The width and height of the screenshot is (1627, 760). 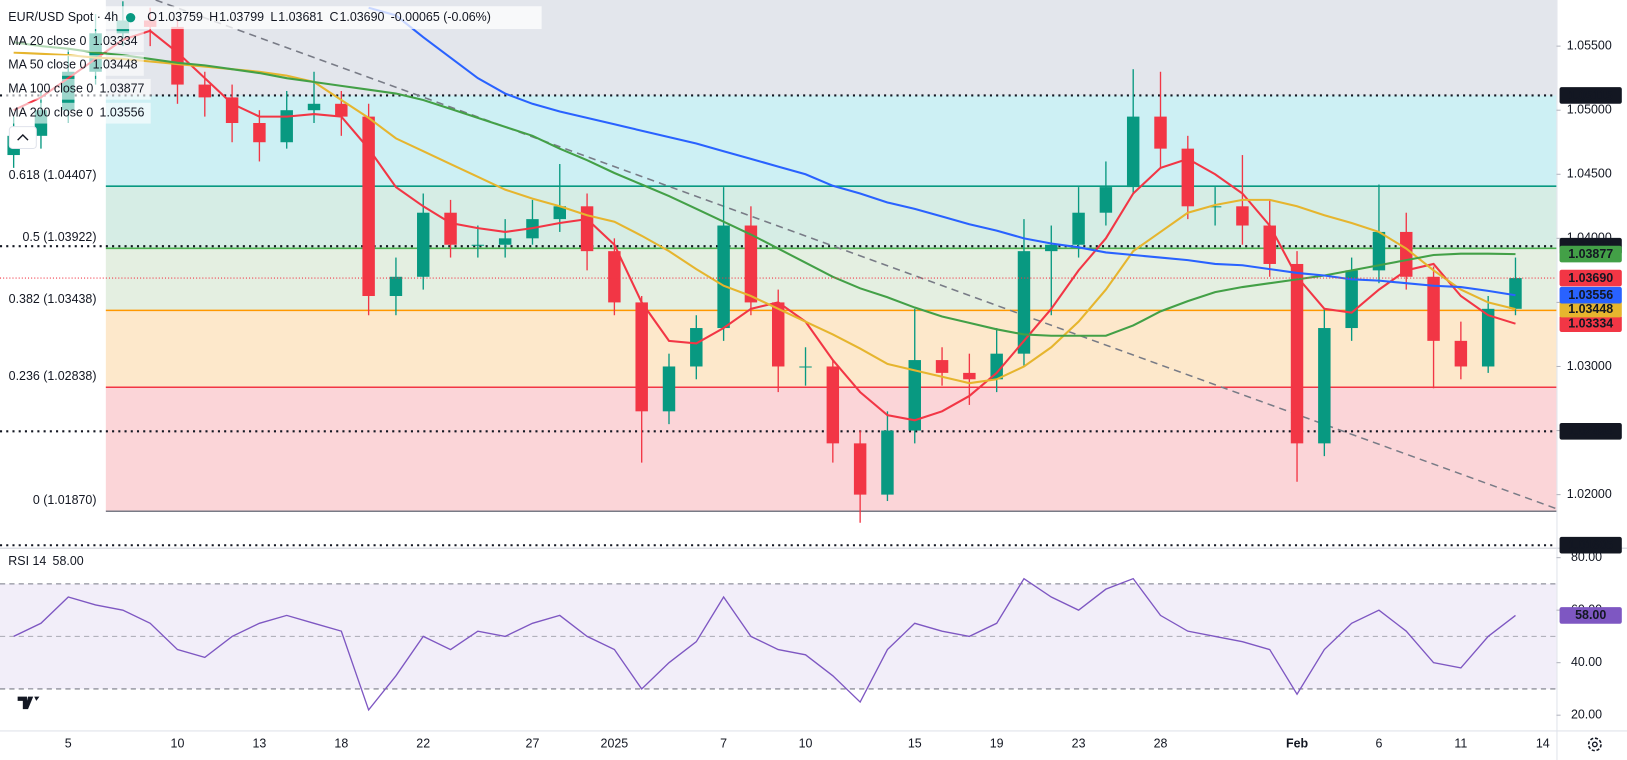 What do you see at coordinates (50, 112) in the screenshot?
I see `legend-name: MA 200 close 0` at bounding box center [50, 112].